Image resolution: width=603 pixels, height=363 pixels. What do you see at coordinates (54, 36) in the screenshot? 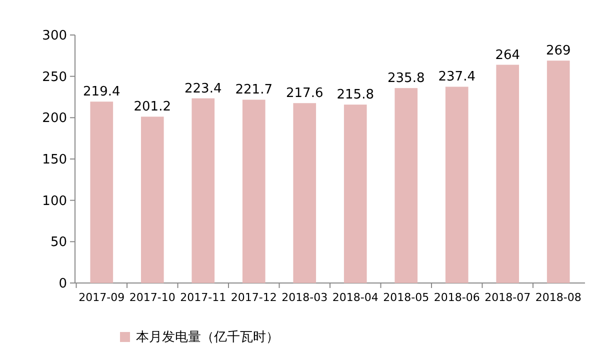
I see `y-tick-label: 300` at bounding box center [54, 36].